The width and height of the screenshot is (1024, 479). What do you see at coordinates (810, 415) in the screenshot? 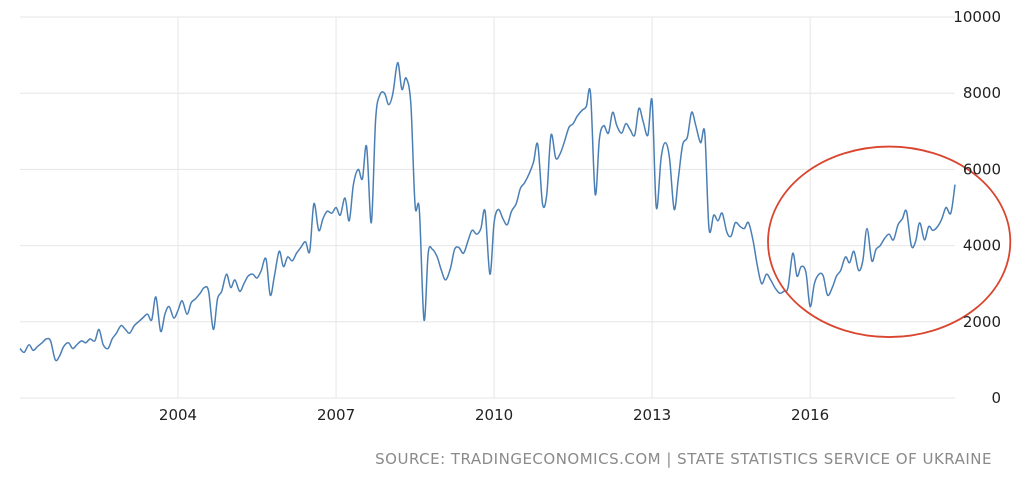
I see `x-tick-label: 2016` at bounding box center [810, 415].